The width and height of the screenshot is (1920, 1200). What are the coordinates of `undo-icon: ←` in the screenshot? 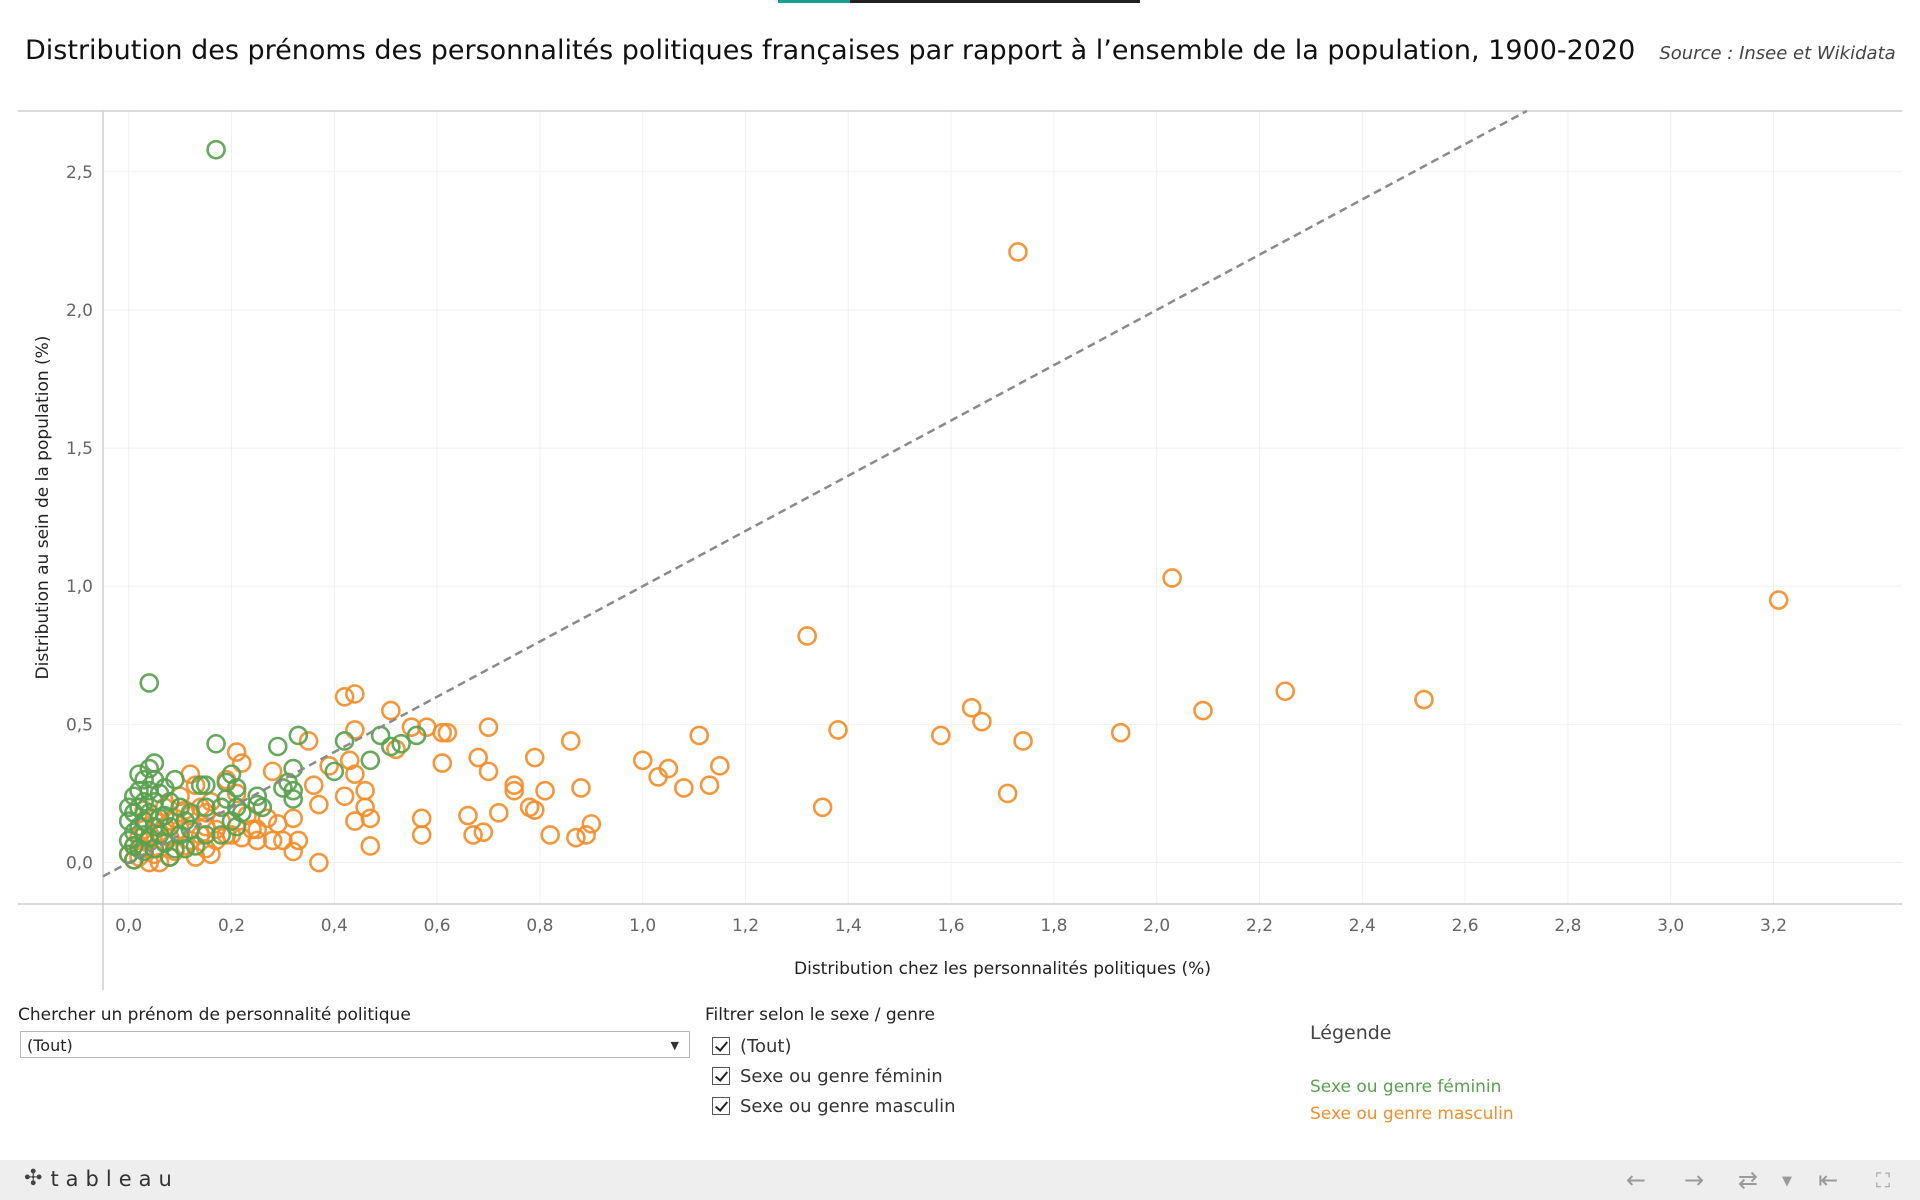 It's located at (1636, 1180).